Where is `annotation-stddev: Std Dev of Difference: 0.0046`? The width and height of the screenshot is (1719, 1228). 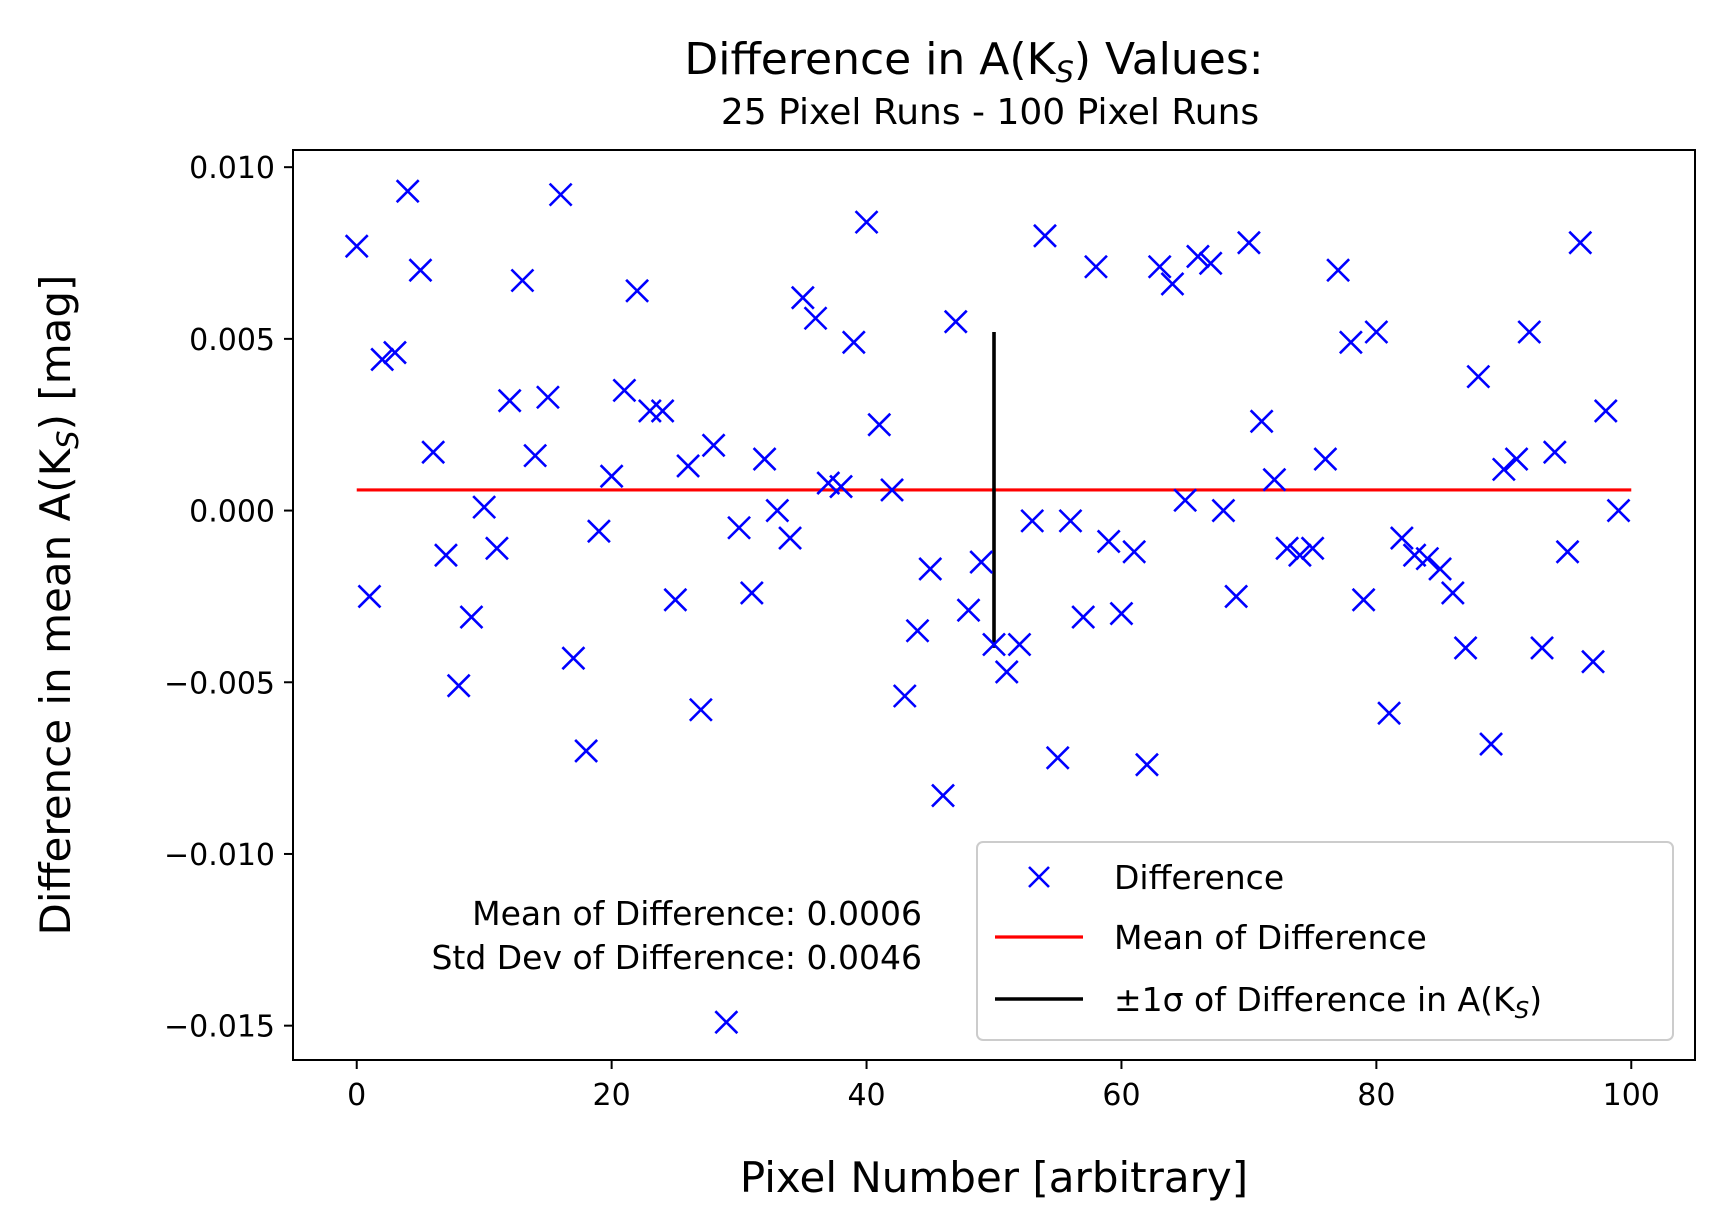 annotation-stddev: Std Dev of Difference: 0.0046 is located at coordinates (676, 957).